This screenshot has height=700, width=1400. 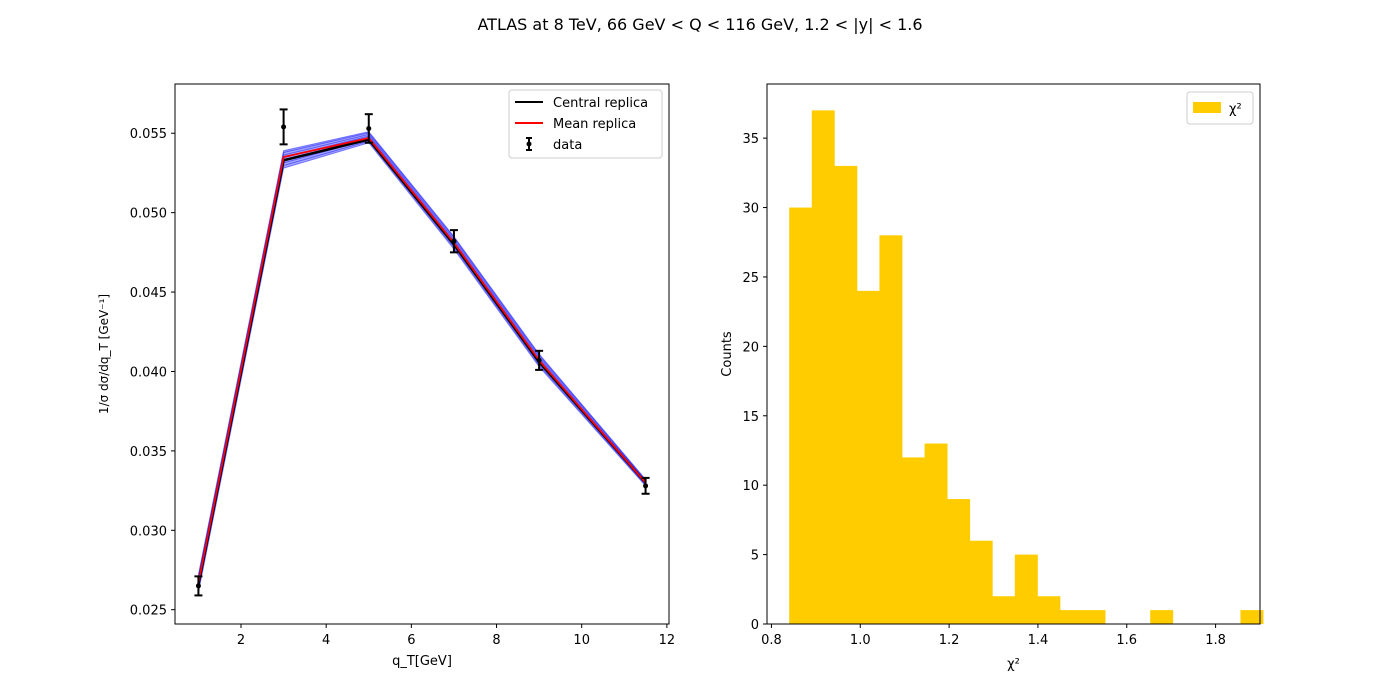 I want to click on left-x-tick-label: 8, so click(x=496, y=640).